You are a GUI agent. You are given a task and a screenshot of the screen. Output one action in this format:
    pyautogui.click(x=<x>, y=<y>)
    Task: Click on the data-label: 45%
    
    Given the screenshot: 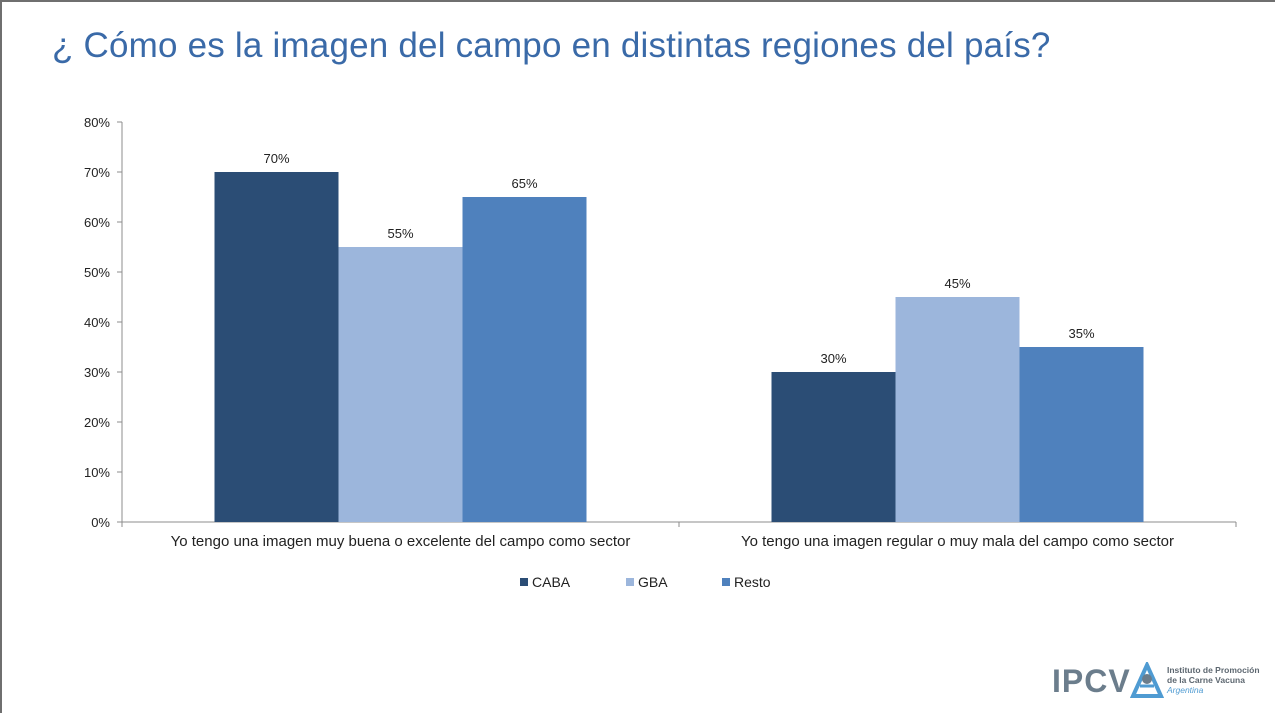 What is the action you would take?
    pyautogui.click(x=957, y=283)
    